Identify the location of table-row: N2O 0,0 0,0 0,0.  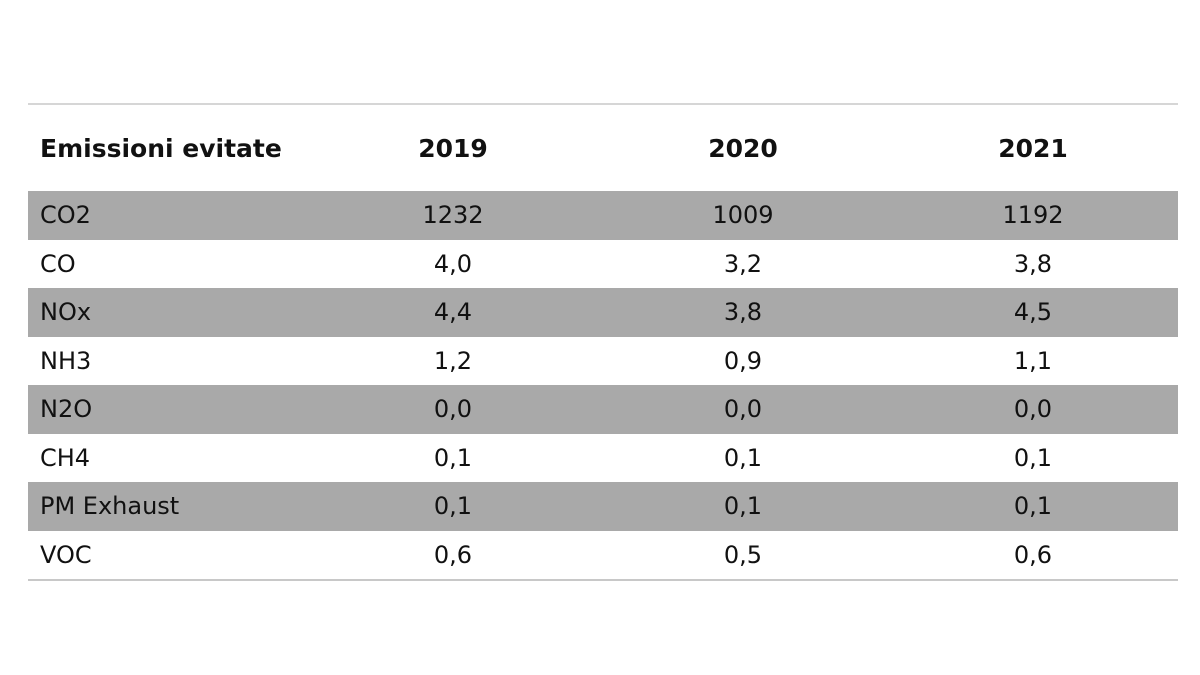
(603, 409).